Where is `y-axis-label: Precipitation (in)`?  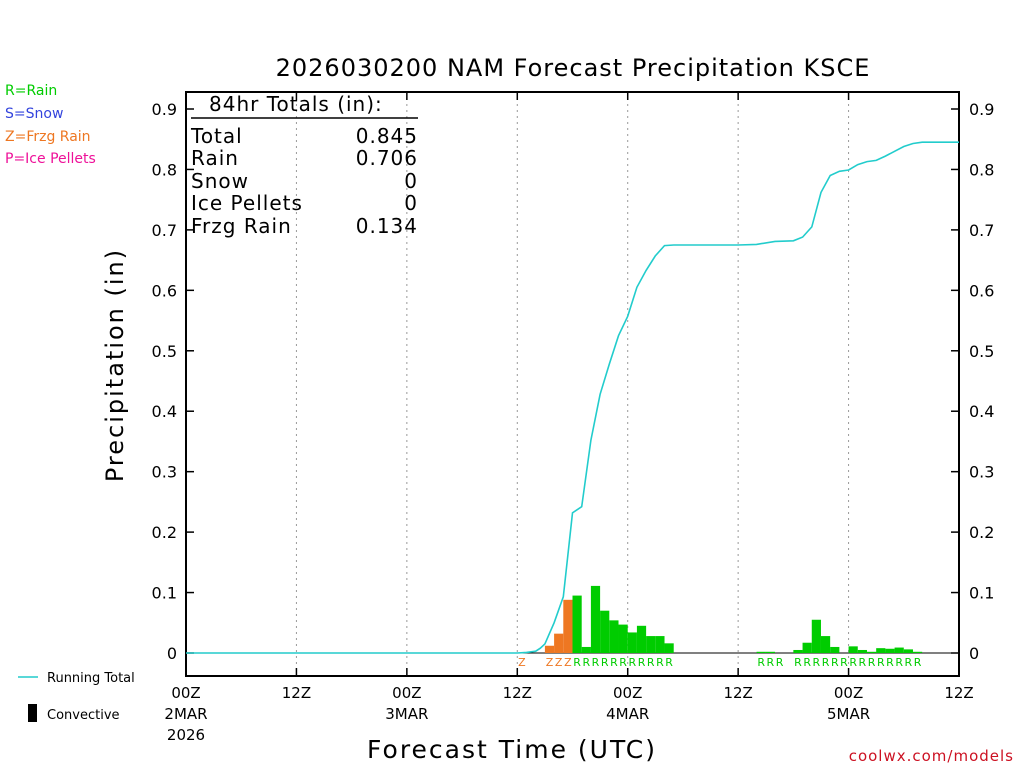
y-axis-label: Precipitation (in) is located at coordinates (115, 365).